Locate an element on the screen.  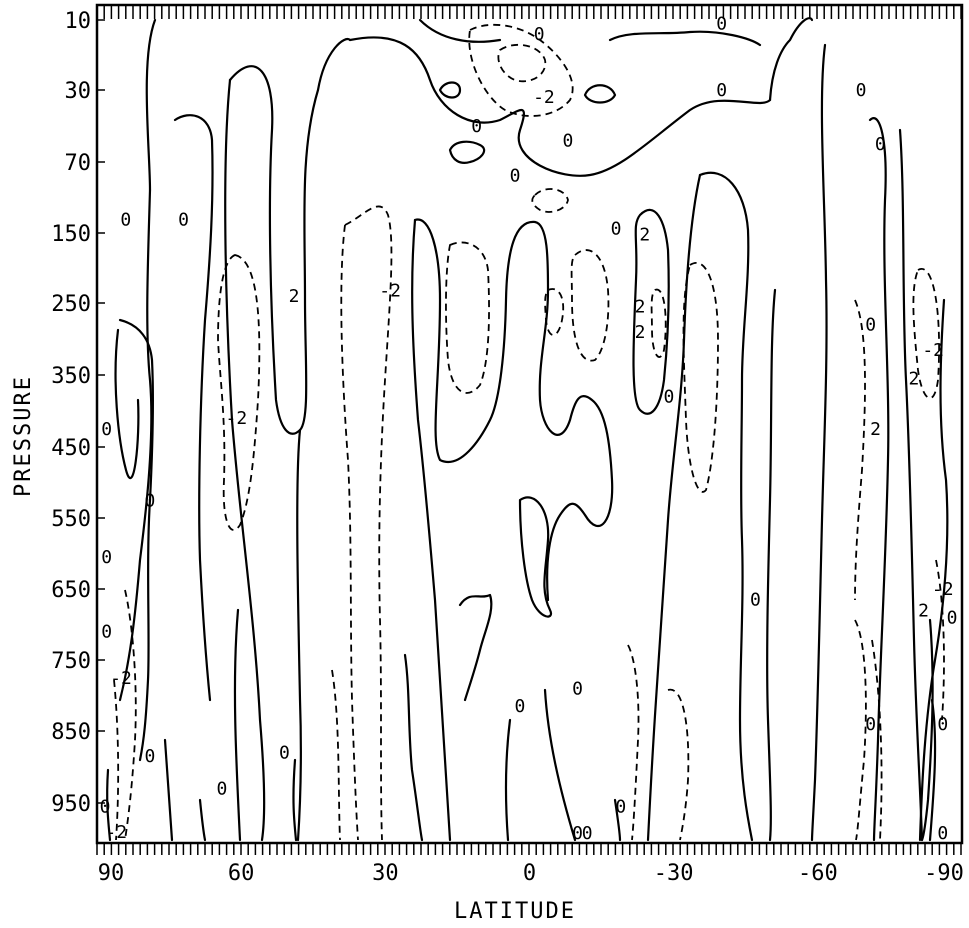
y-tick-label: 850 is located at coordinates (71, 732).